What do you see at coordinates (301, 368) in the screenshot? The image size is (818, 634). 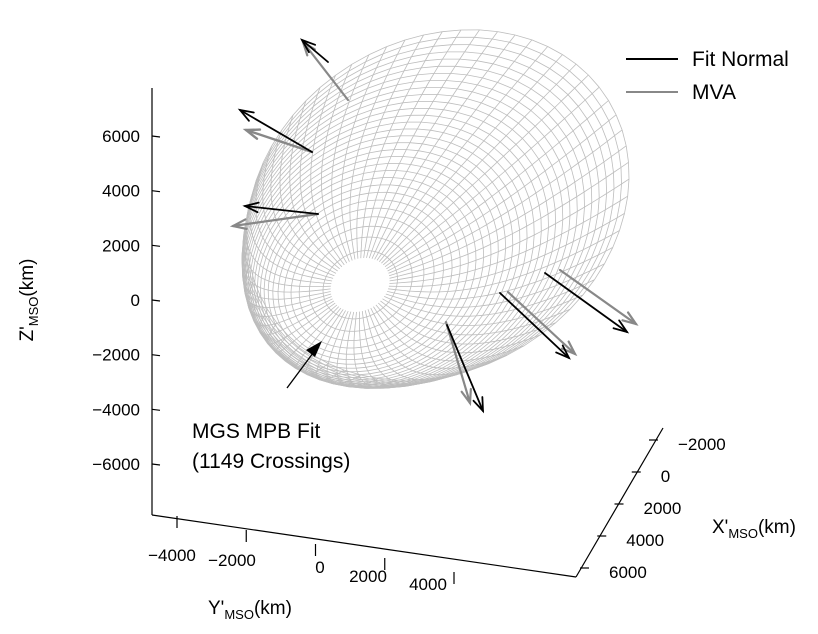 I see `annotation-arrow-shaft` at bounding box center [301, 368].